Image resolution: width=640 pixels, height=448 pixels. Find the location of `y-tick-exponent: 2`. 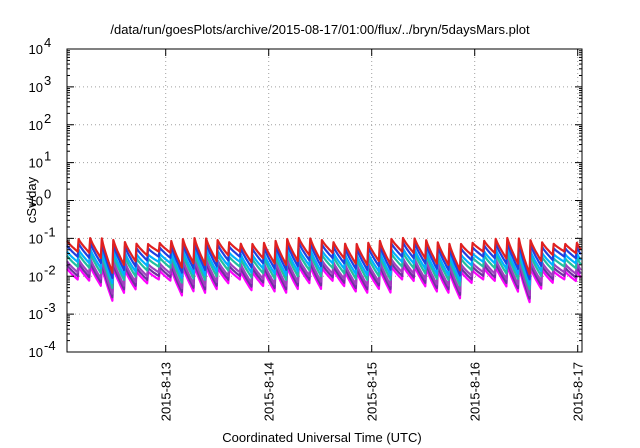

y-tick-exponent: 2 is located at coordinates (47, 118).